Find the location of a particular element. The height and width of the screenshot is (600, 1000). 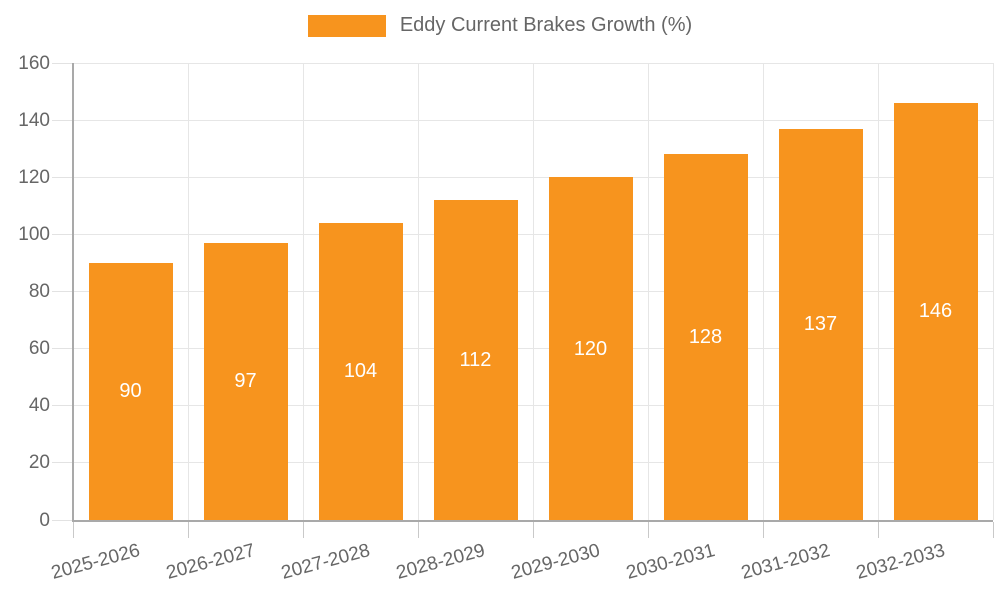

y-axis-tick-label: 20 is located at coordinates (39, 463).